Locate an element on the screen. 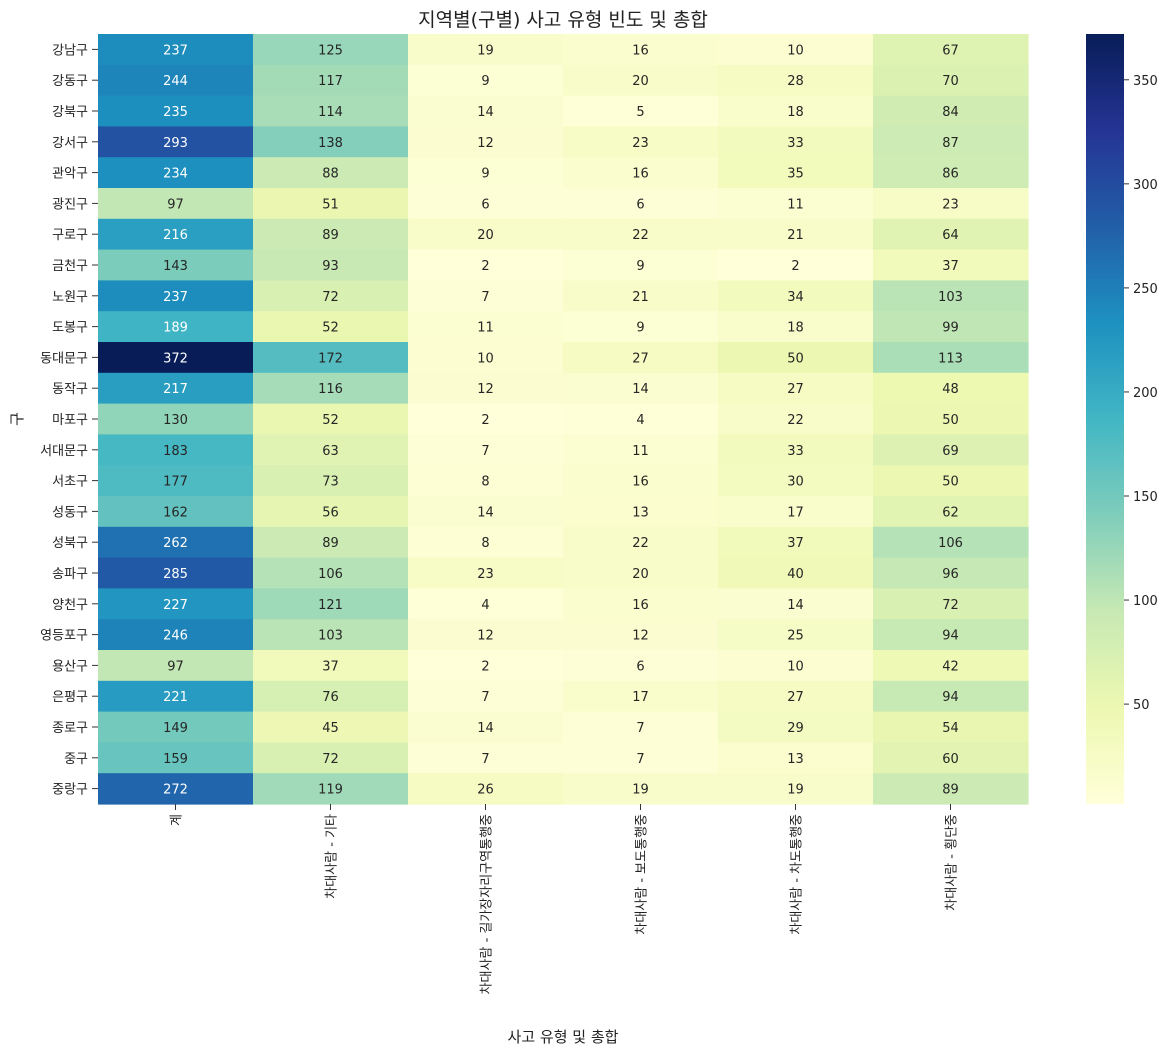  row-label: 금천구 is located at coordinates (70, 266).